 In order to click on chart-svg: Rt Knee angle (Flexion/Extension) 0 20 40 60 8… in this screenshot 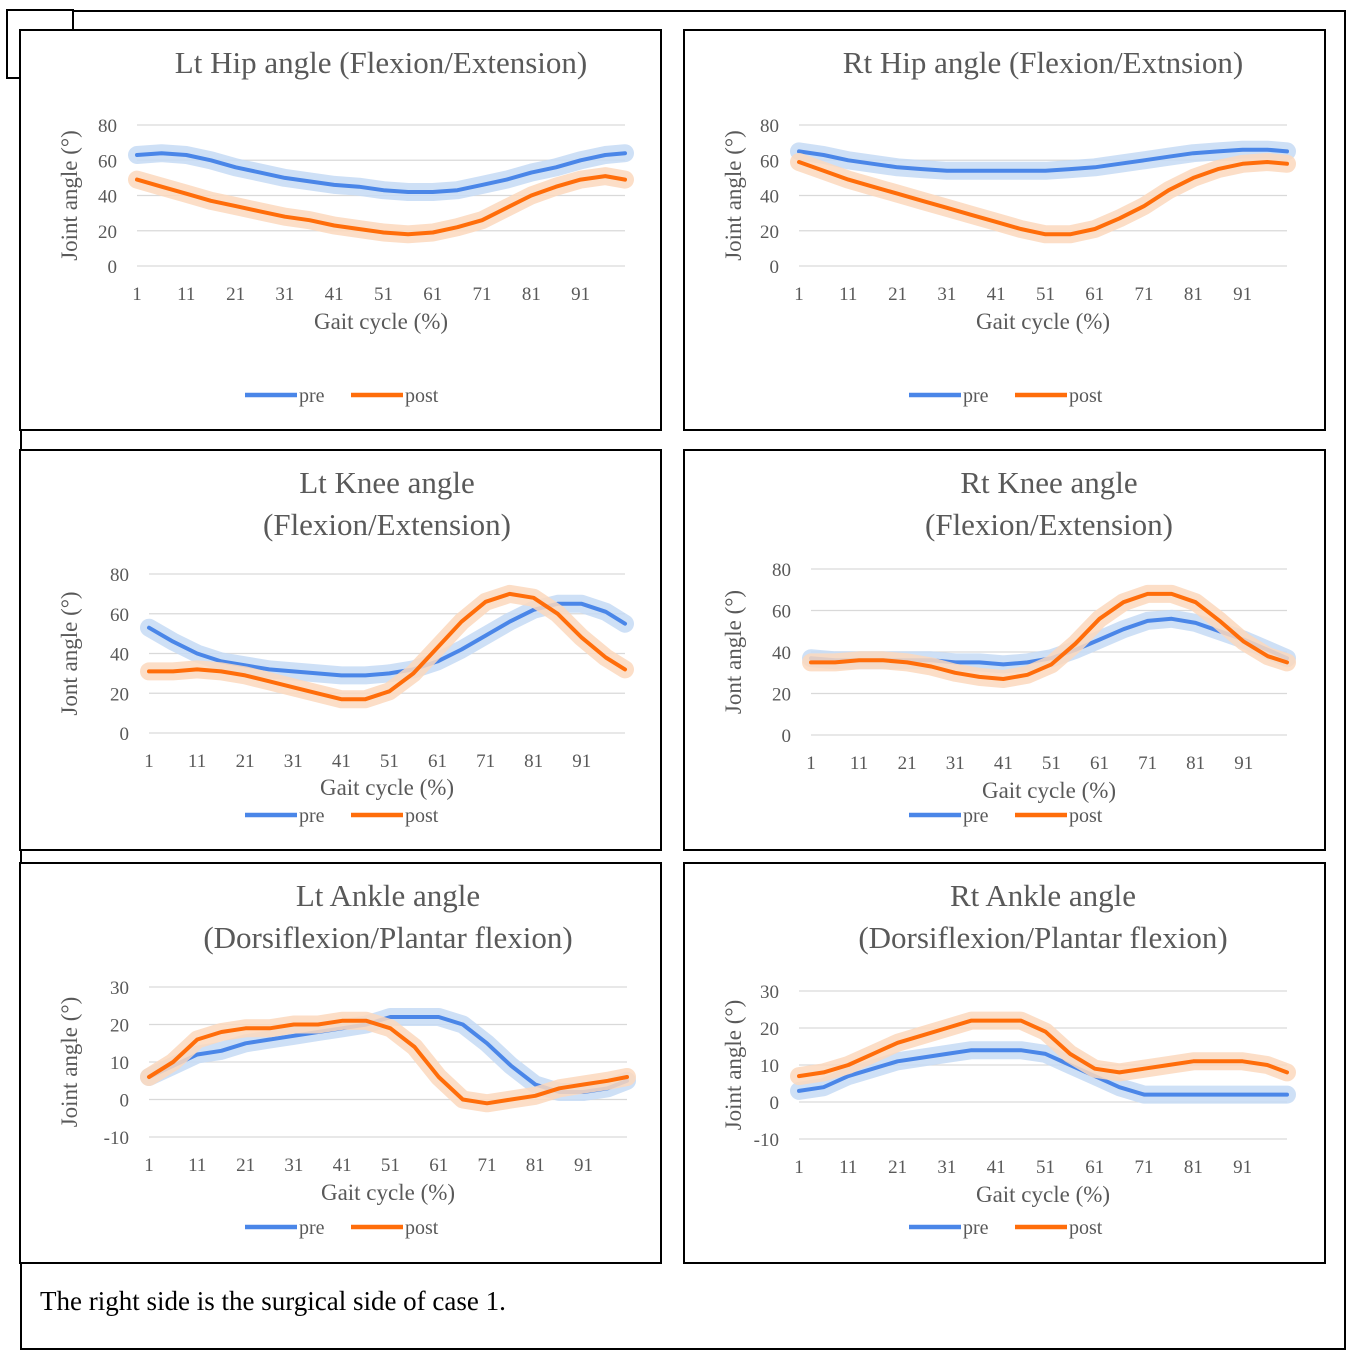, I will do `click(1008, 646)`.